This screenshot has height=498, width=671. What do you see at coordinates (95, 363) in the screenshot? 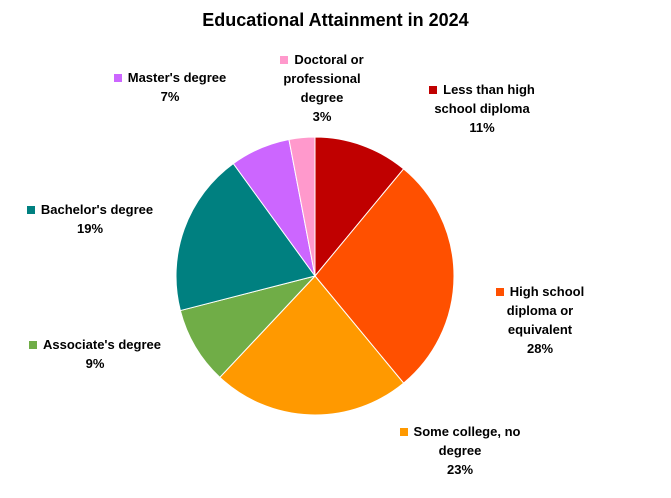
I see `value-label: 9%` at bounding box center [95, 363].